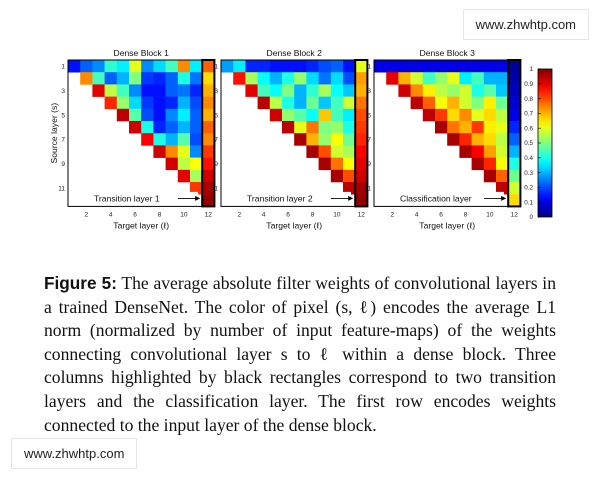 This screenshot has height=480, width=600. I want to click on colorbar-tick-label: 0.9, so click(528, 84).